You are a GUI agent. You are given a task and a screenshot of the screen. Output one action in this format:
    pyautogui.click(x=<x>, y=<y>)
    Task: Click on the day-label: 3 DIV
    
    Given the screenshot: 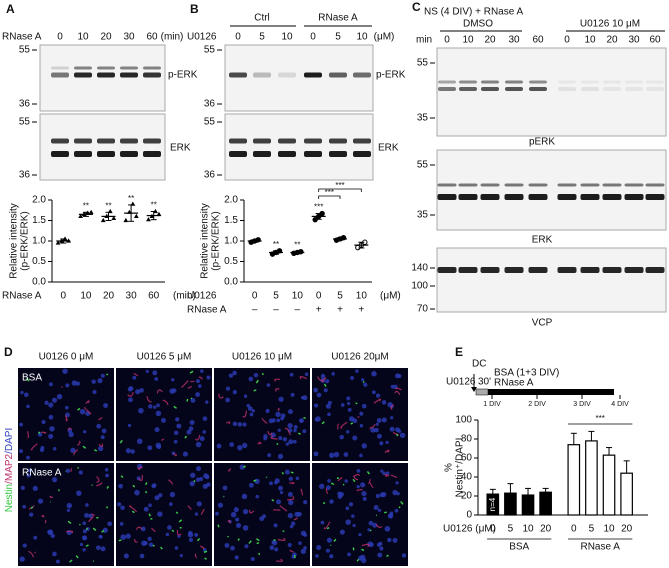 What is the action you would take?
    pyautogui.click(x=582, y=404)
    